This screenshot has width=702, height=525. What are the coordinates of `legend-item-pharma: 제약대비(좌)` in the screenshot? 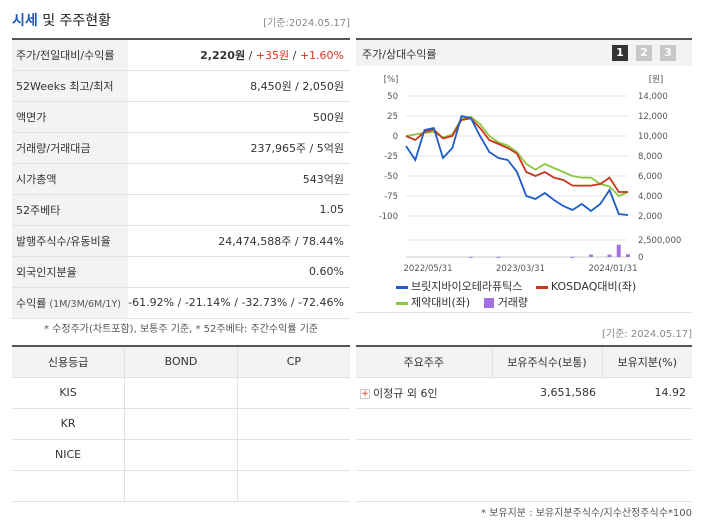 It's located at (433, 302).